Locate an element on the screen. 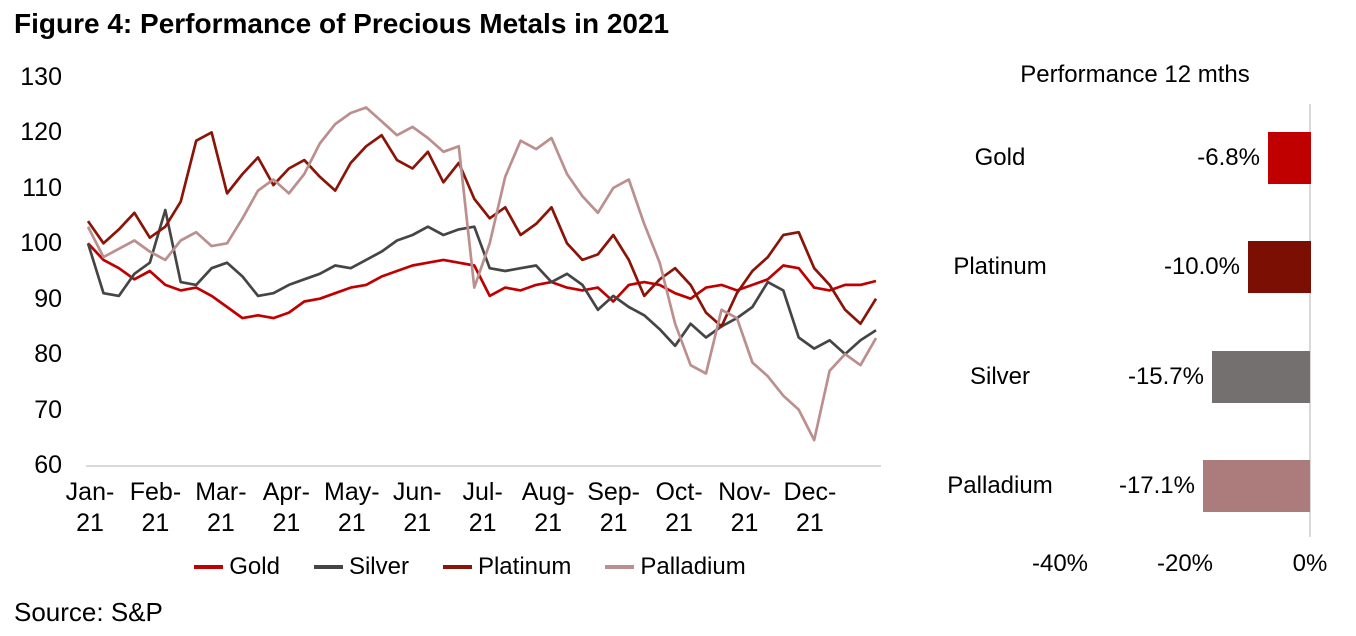 Image resolution: width=1356 pixels, height=636 pixels. legend-label: Gold is located at coordinates (254, 566).